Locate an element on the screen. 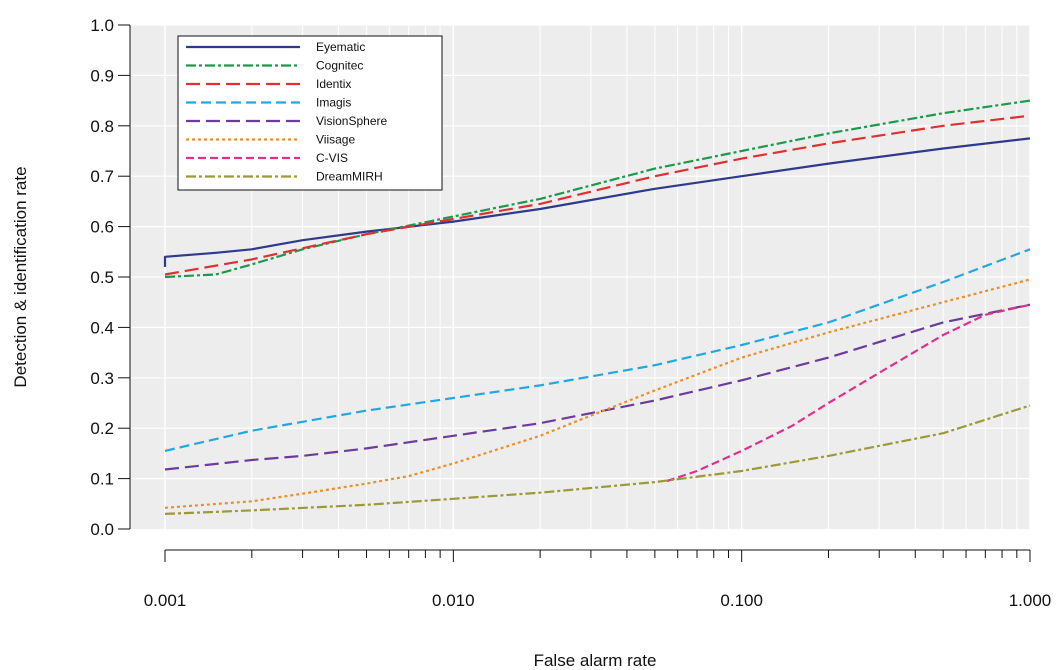 Image resolution: width=1058 pixels, height=670 pixels. y-tick-label: 0.0 is located at coordinates (102, 529).